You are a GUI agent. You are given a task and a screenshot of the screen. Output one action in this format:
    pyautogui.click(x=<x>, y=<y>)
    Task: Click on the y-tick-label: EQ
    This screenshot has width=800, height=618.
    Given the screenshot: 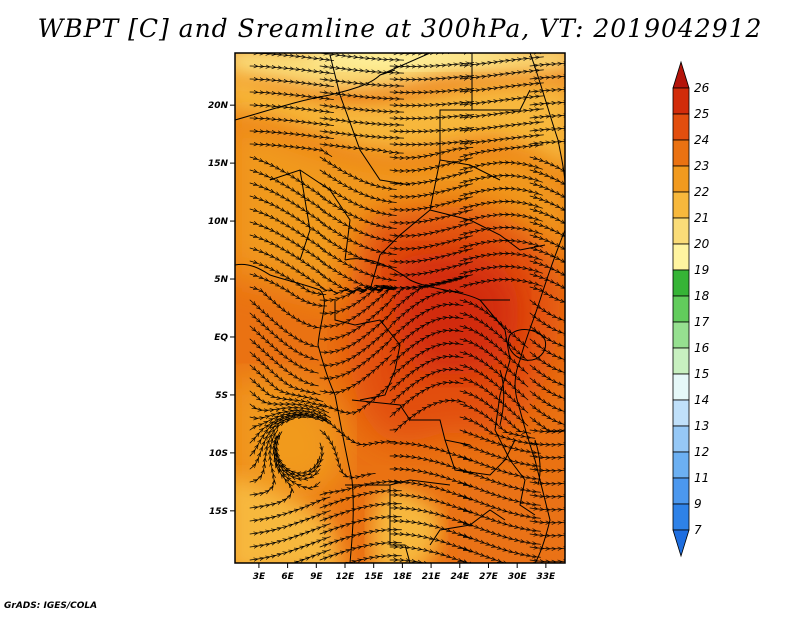 What is the action you would take?
    pyautogui.click(x=221, y=338)
    